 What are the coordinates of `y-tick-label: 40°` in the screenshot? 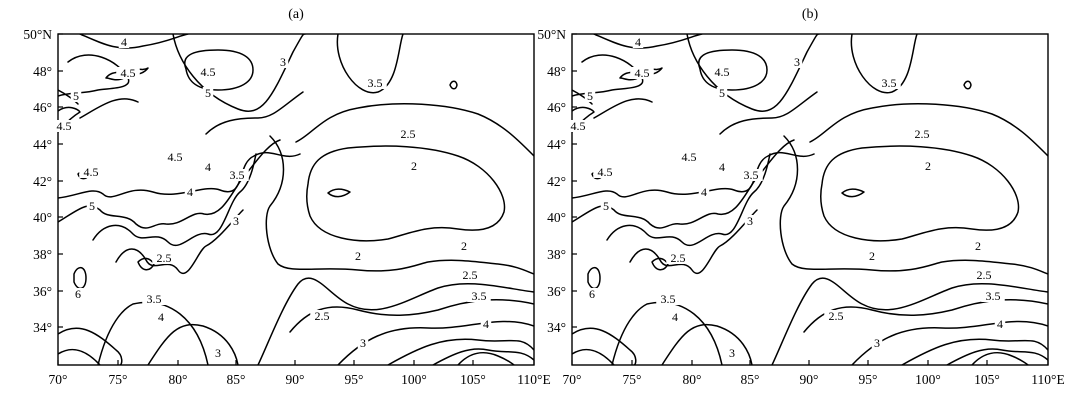 It's located at (42, 217).